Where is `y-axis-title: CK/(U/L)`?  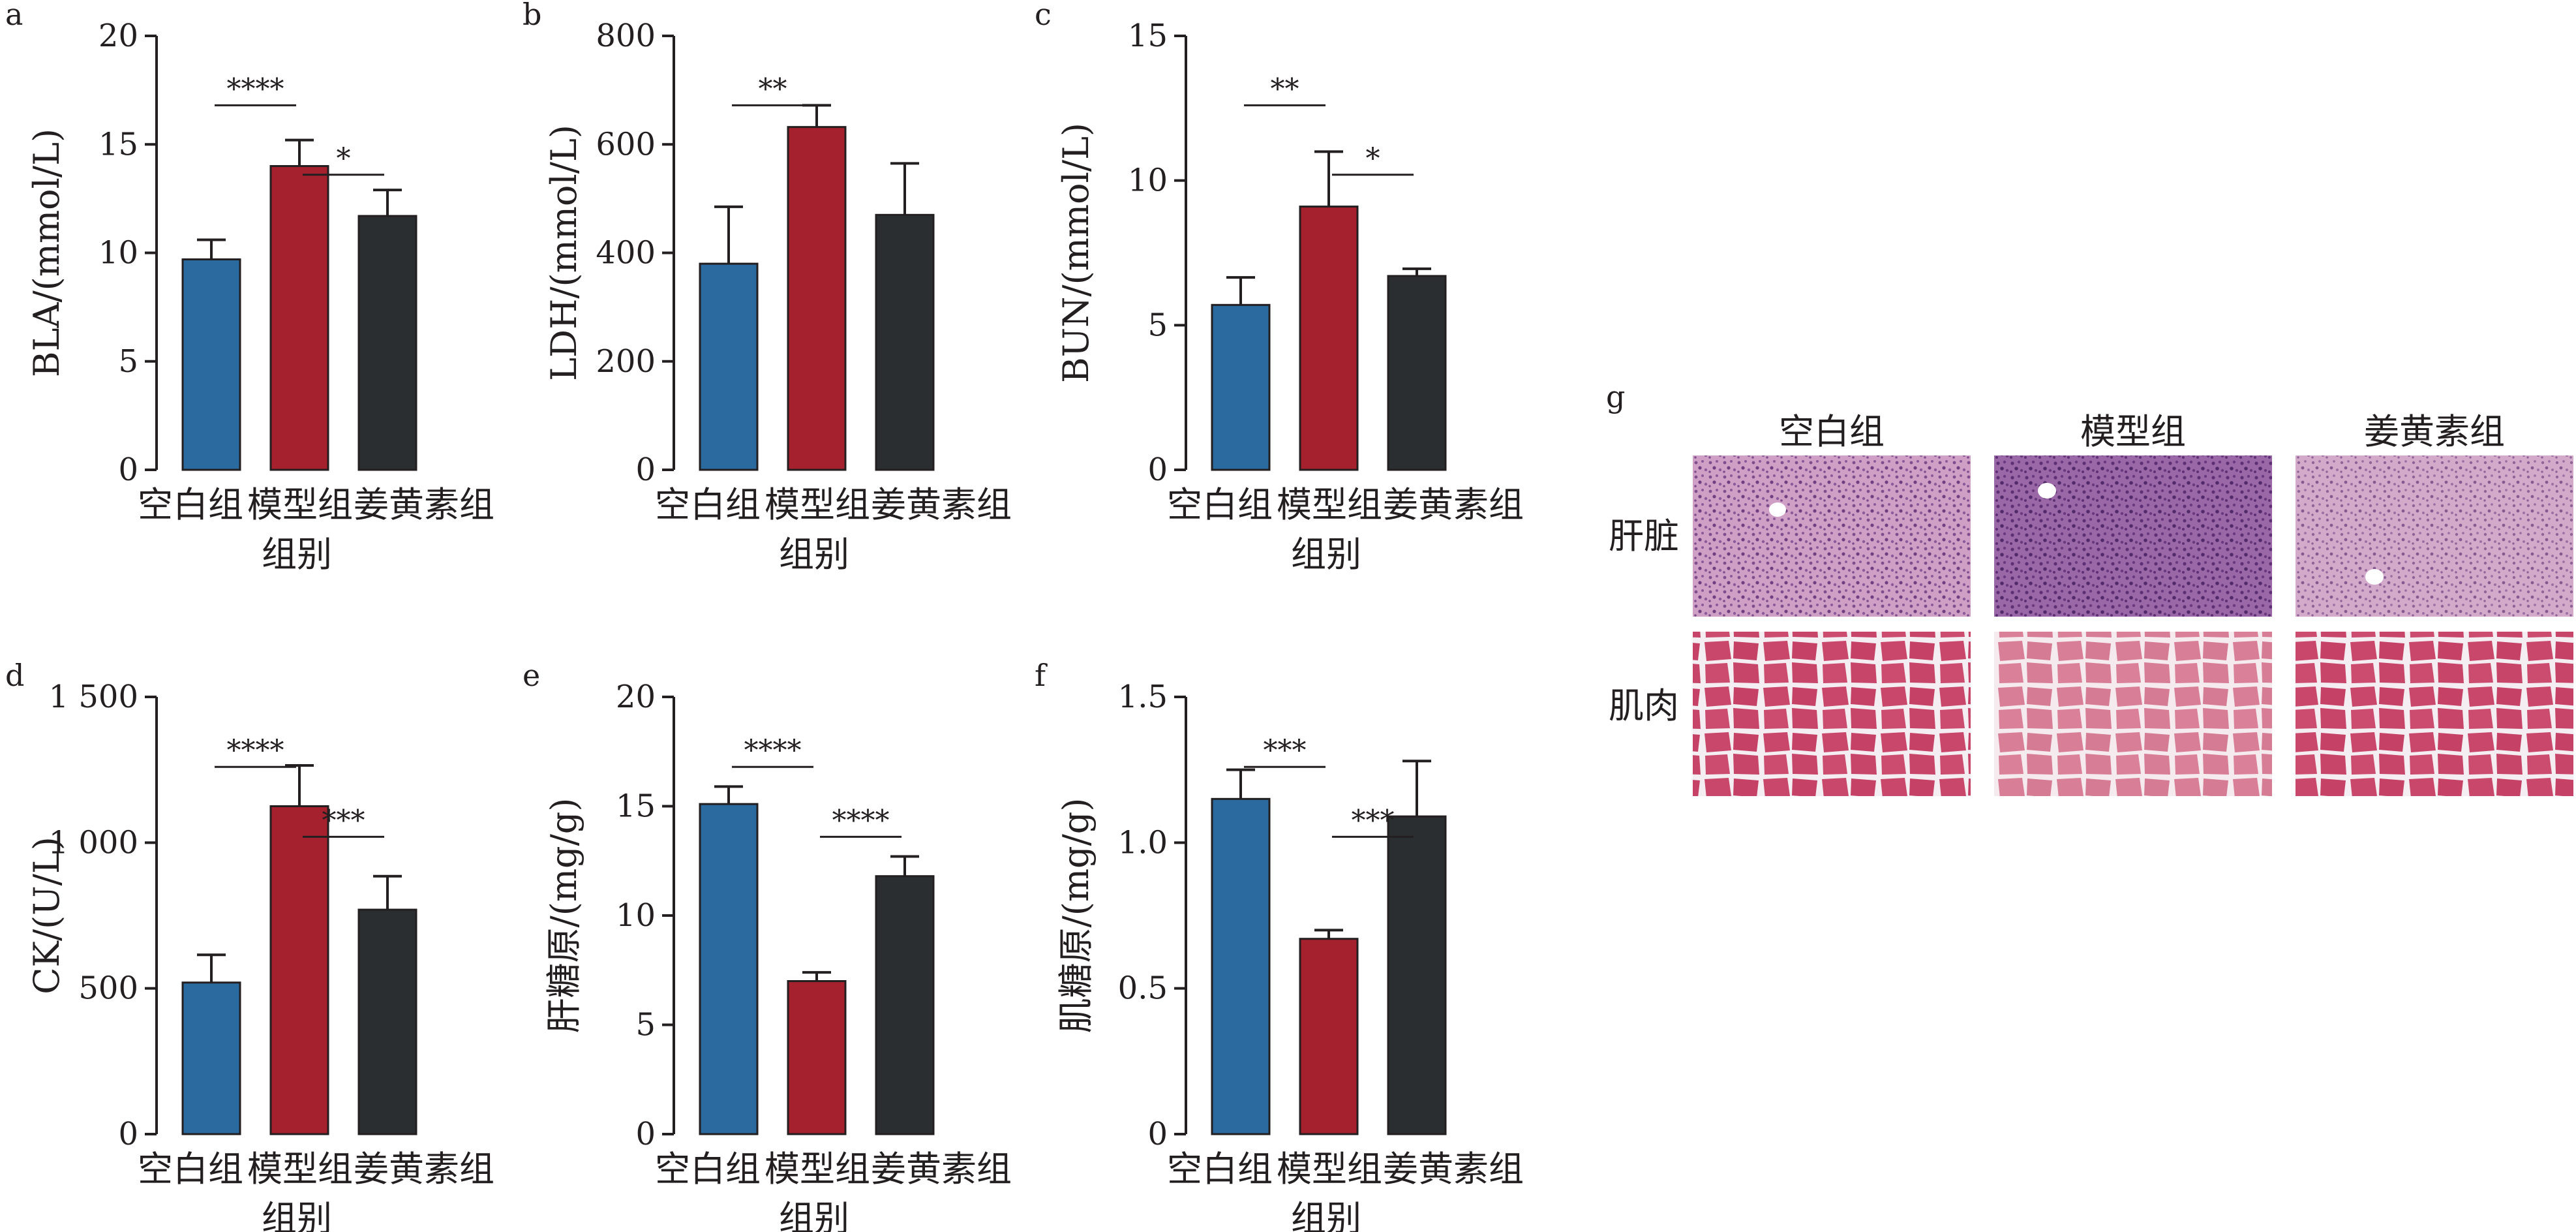
y-axis-title: CK/(U/L) is located at coordinates (47, 916).